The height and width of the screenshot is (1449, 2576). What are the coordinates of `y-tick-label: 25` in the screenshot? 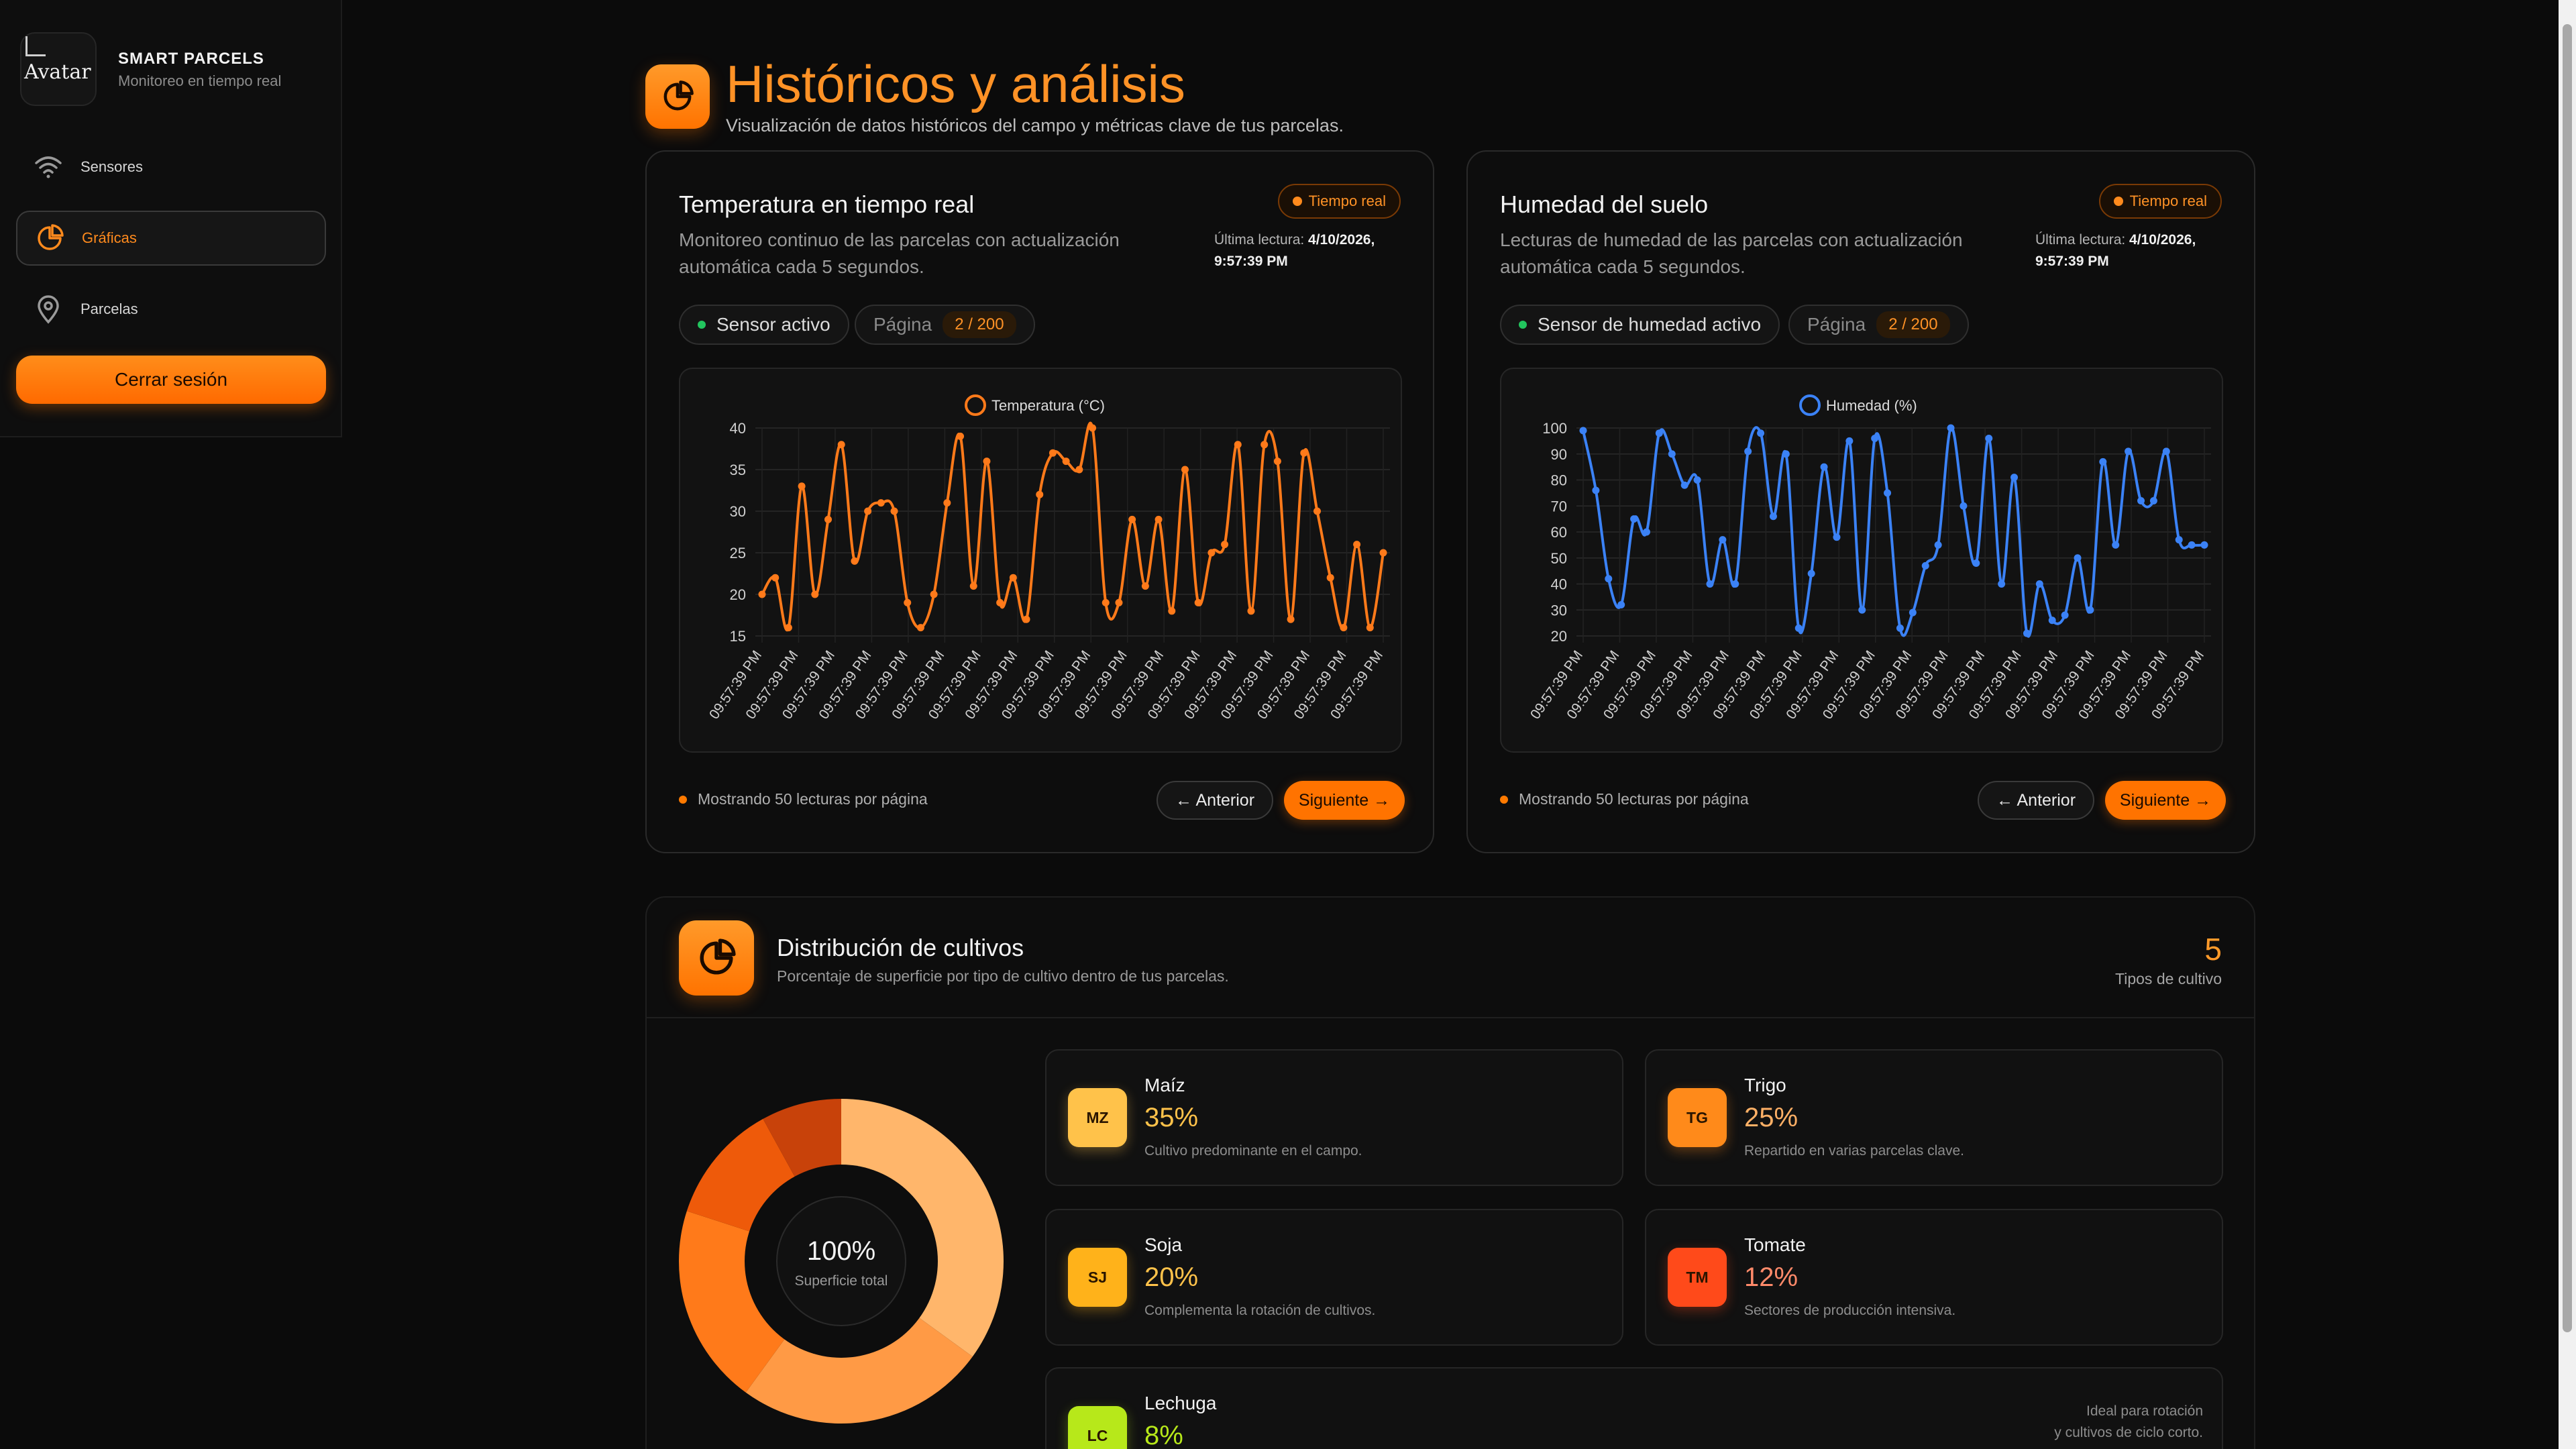 It's located at (738, 553).